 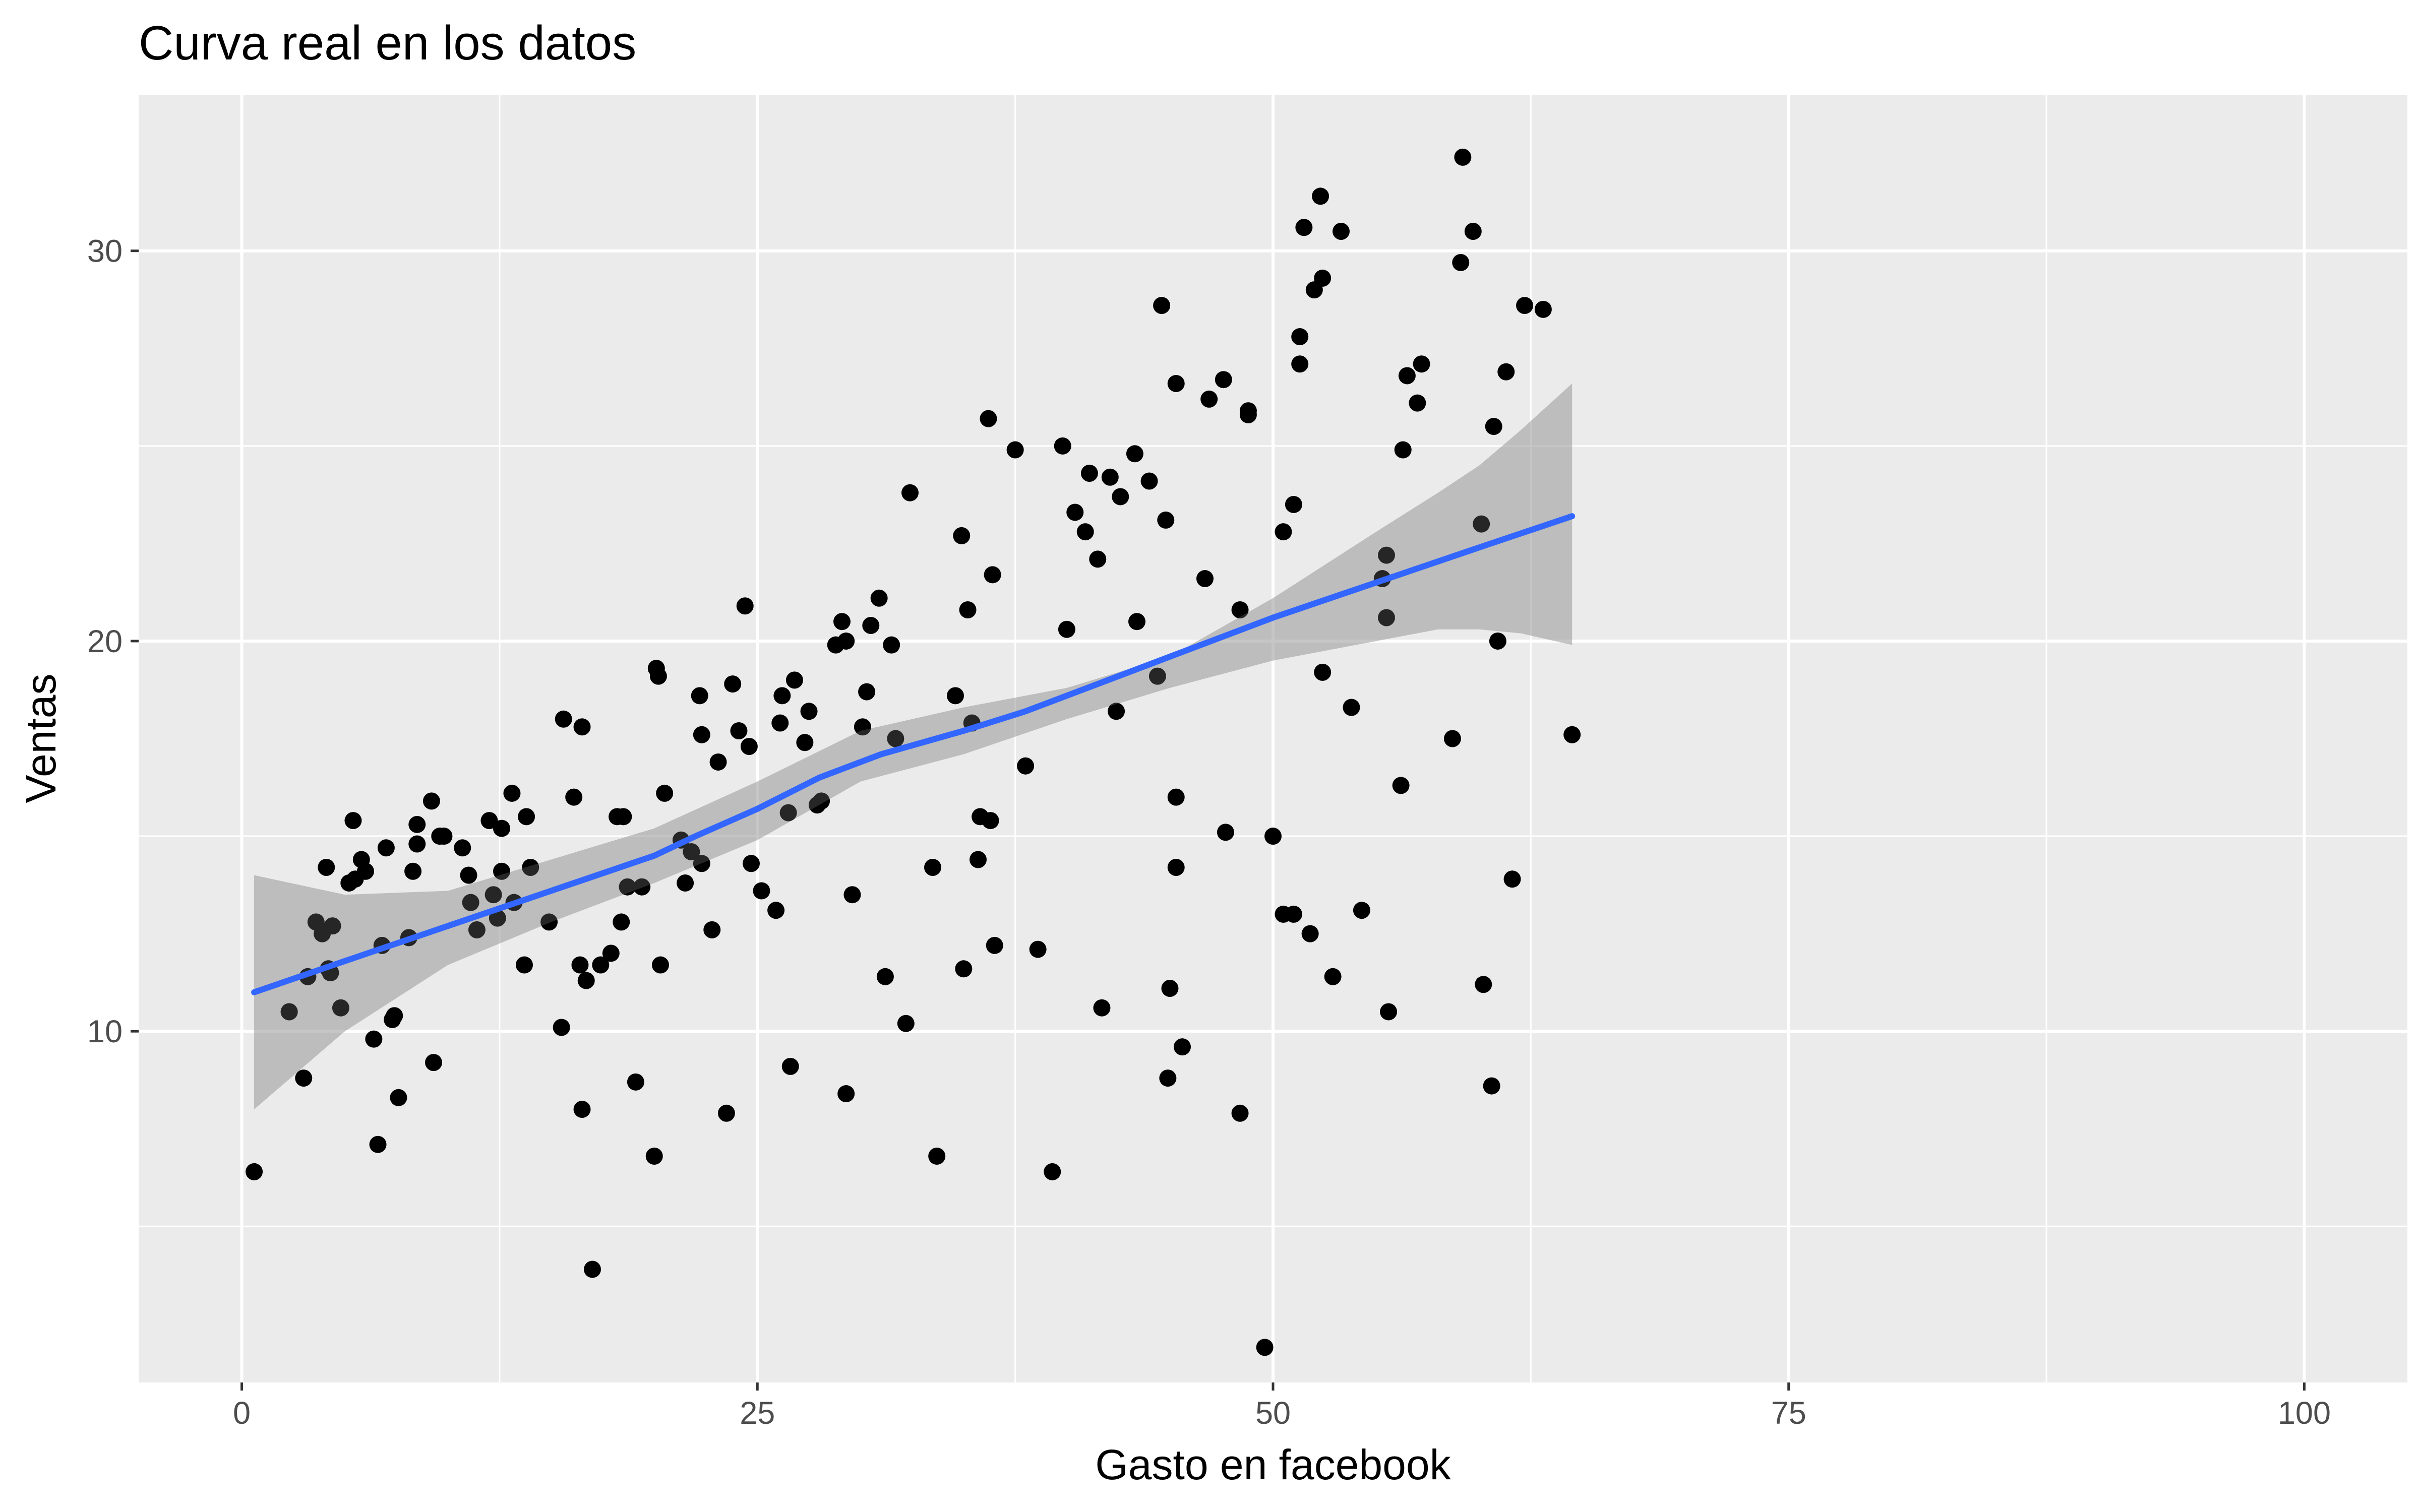 What do you see at coordinates (105, 251) in the screenshot?
I see `y-tick-label: 30` at bounding box center [105, 251].